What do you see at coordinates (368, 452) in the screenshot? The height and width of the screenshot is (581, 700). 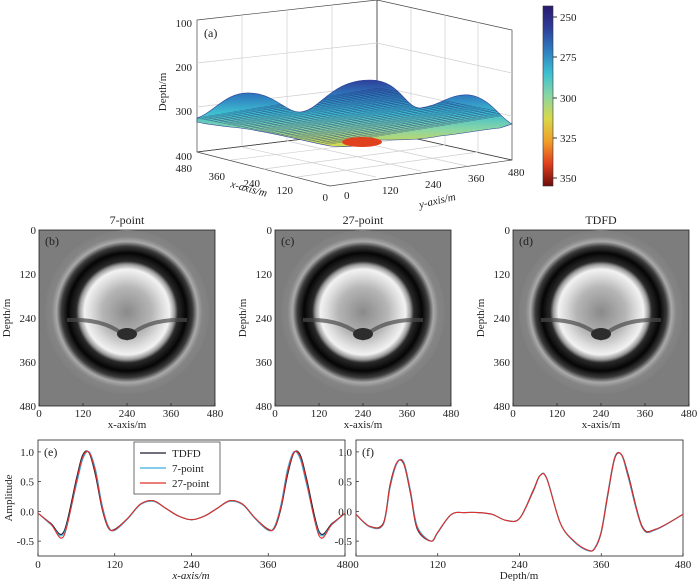 I see `panel-f-label: (f)` at bounding box center [368, 452].